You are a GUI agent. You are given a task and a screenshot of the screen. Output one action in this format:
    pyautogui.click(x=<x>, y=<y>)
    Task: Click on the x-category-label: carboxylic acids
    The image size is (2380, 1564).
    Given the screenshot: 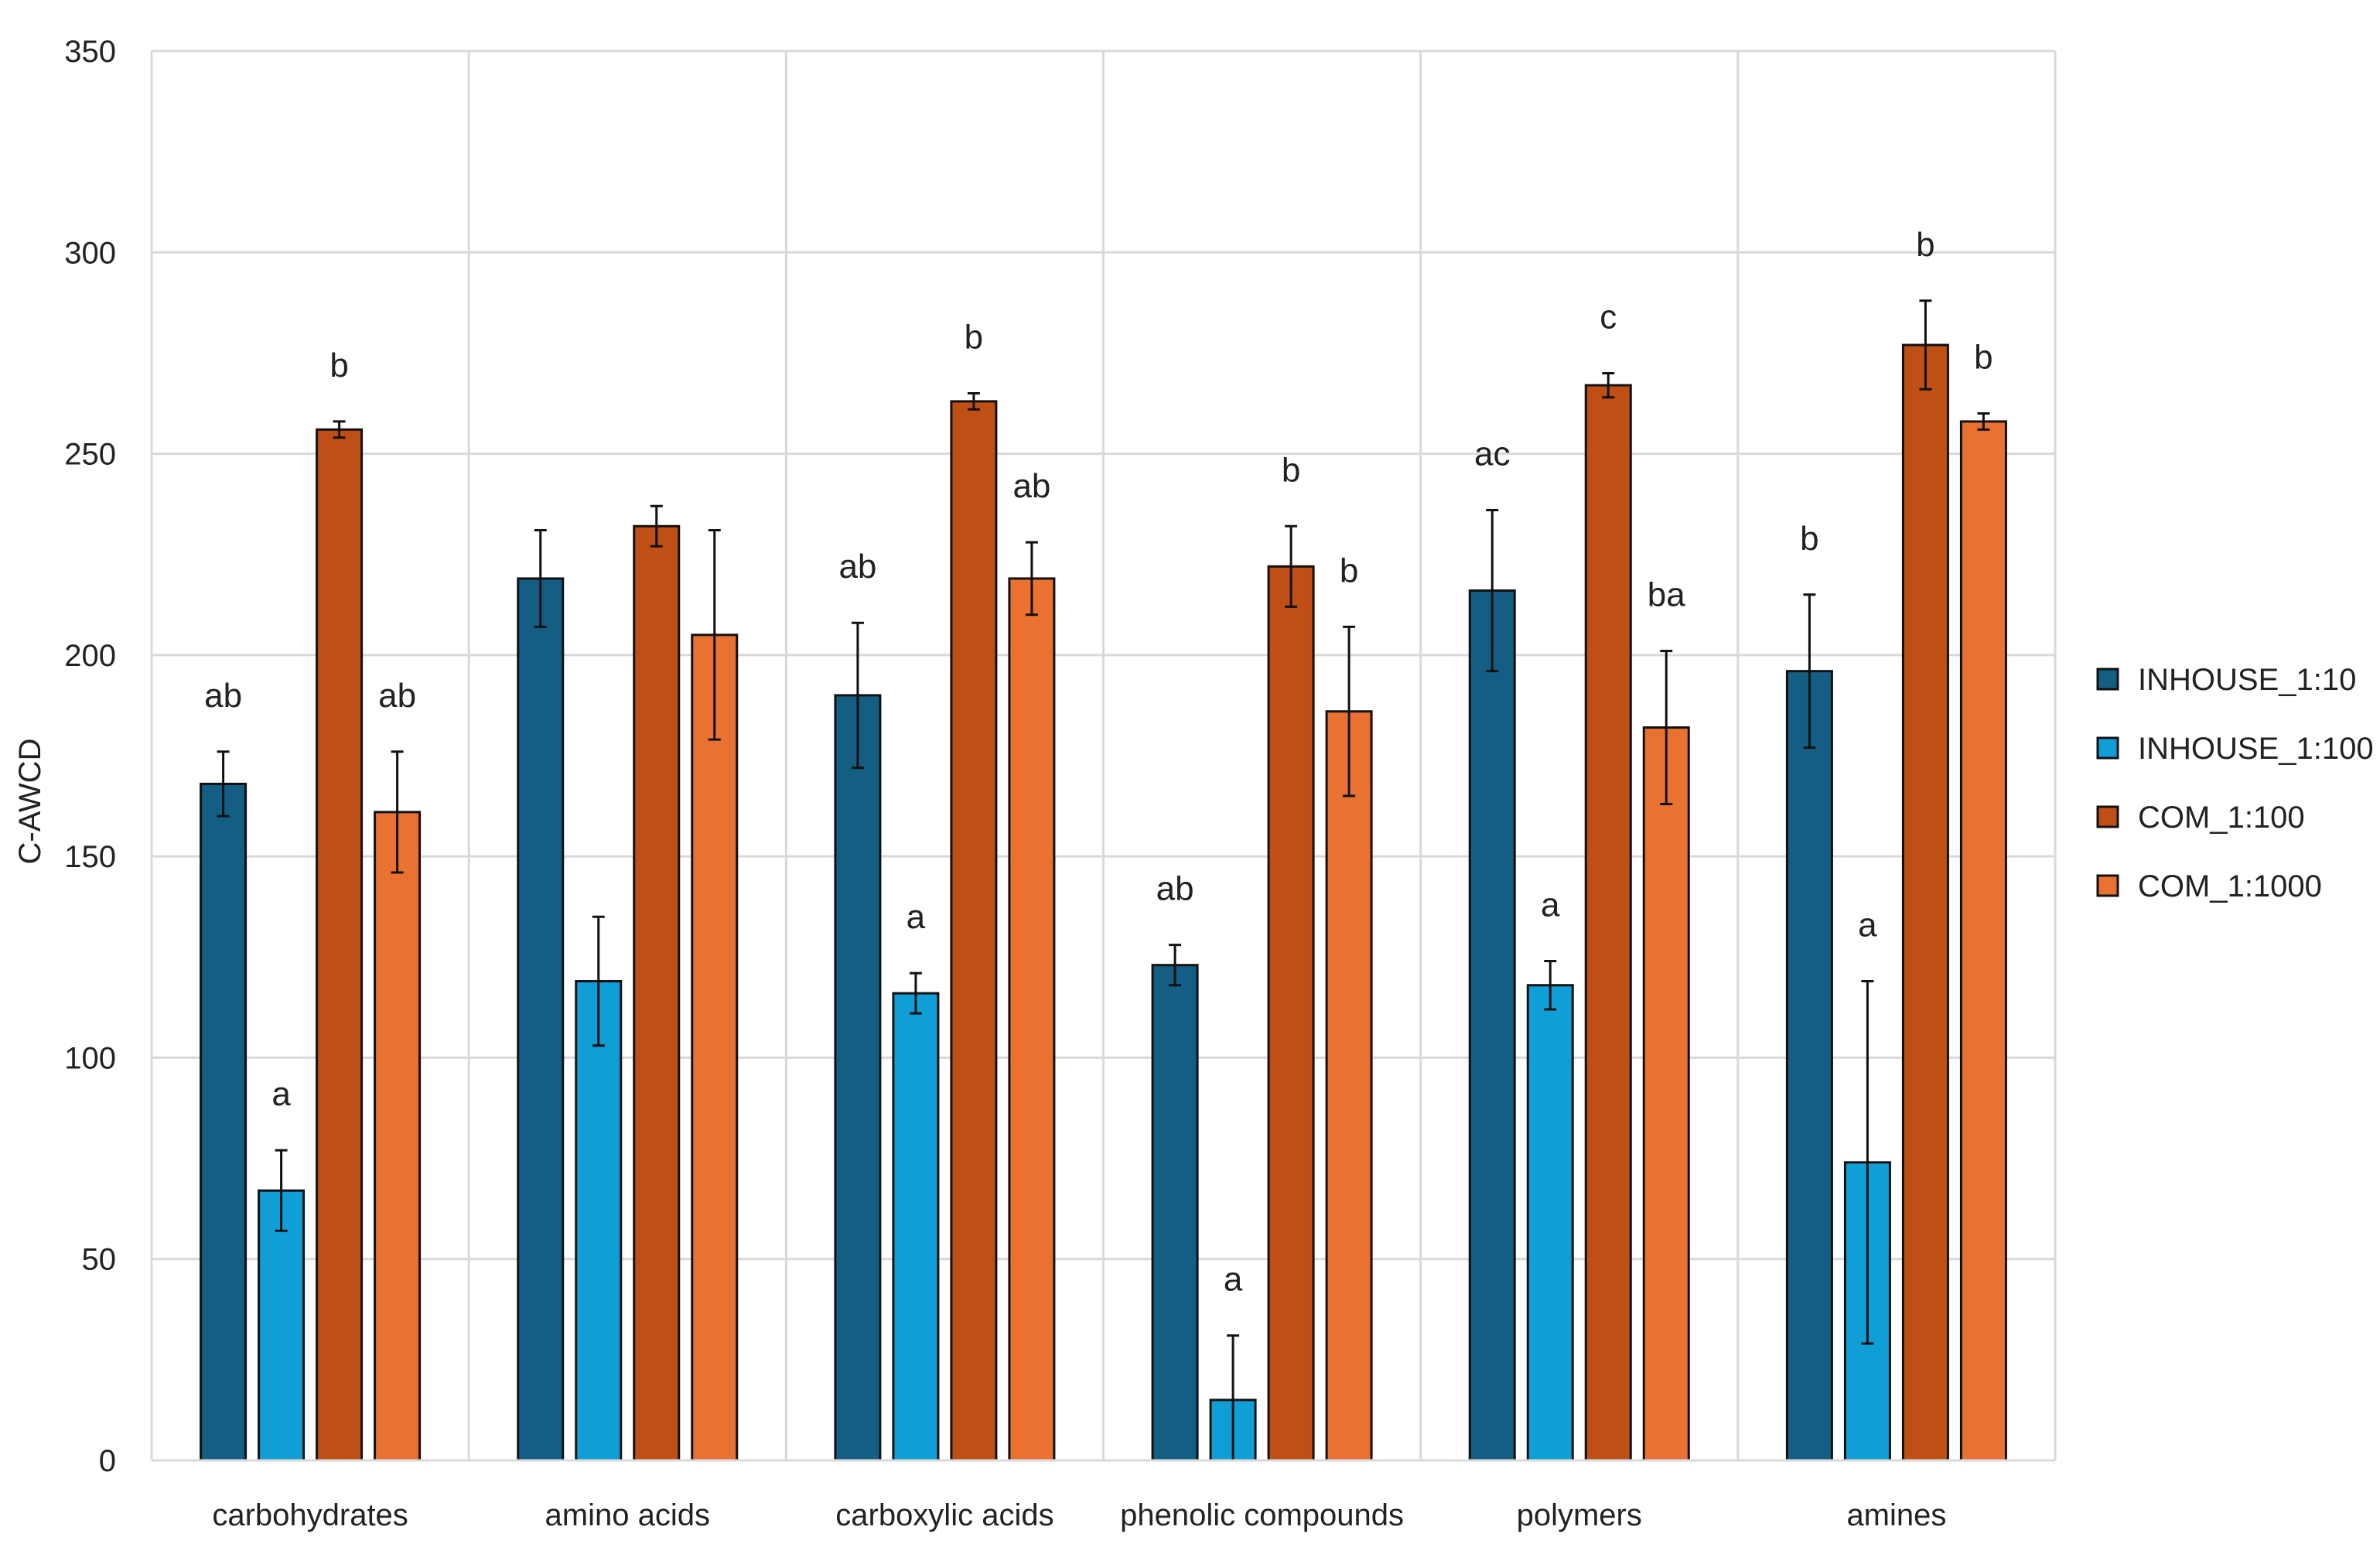 What is the action you would take?
    pyautogui.click(x=944, y=1515)
    